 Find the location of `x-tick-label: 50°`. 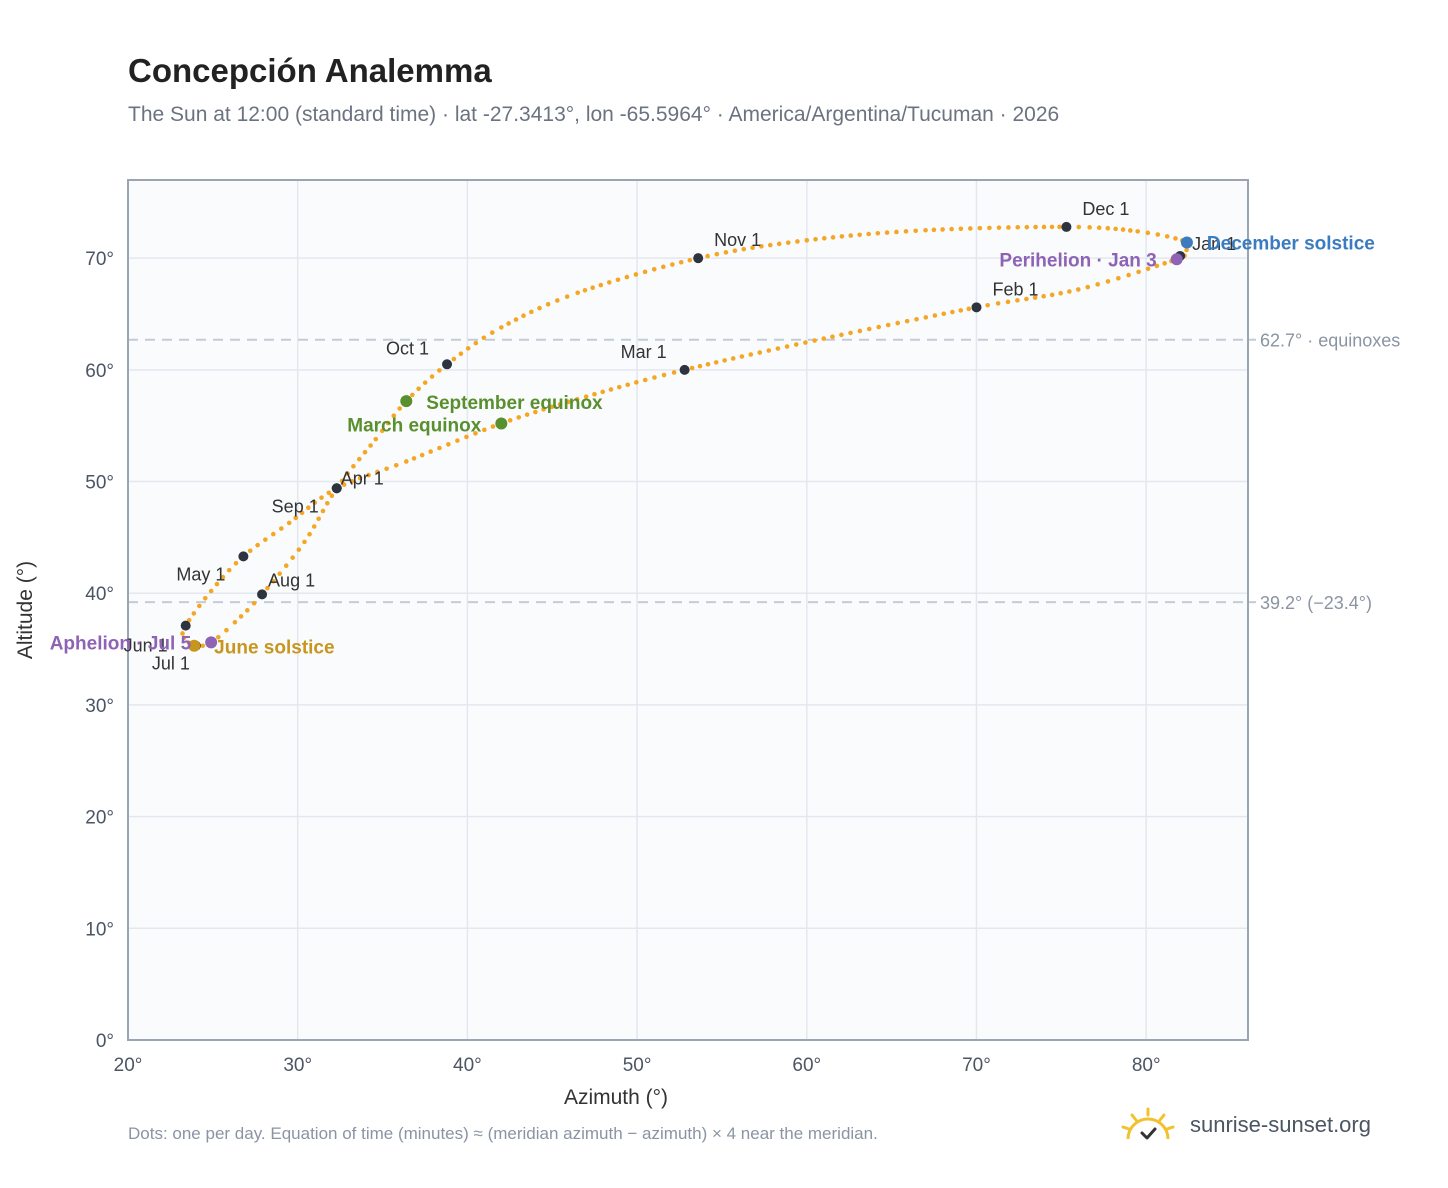

x-tick-label: 50° is located at coordinates (637, 1065).